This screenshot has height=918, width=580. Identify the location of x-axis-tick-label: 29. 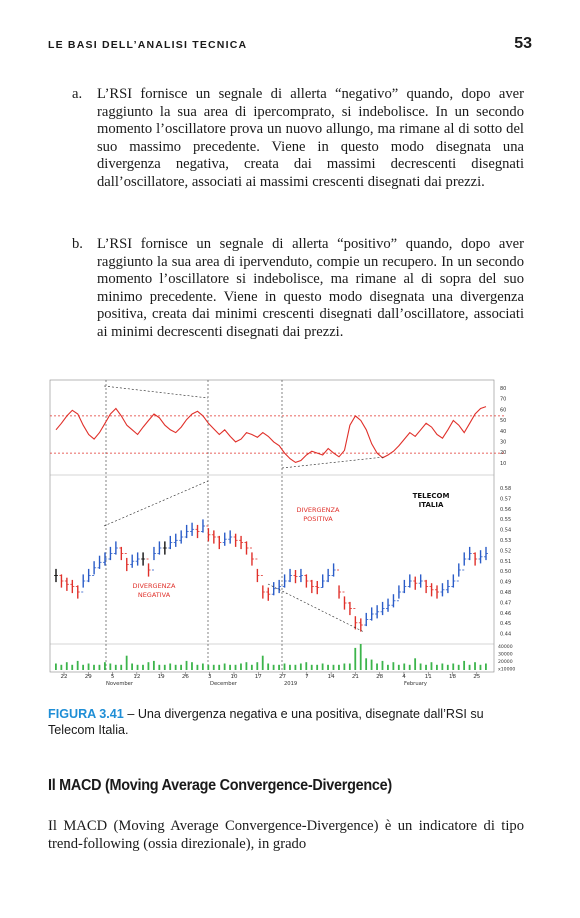
(88, 677).